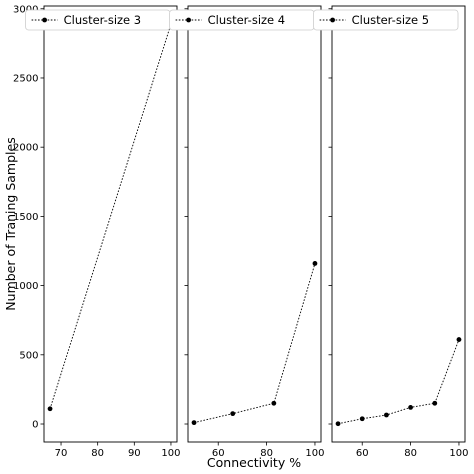 The width and height of the screenshot is (474, 474). I want to click on x-tick-label: 70, so click(61, 453).